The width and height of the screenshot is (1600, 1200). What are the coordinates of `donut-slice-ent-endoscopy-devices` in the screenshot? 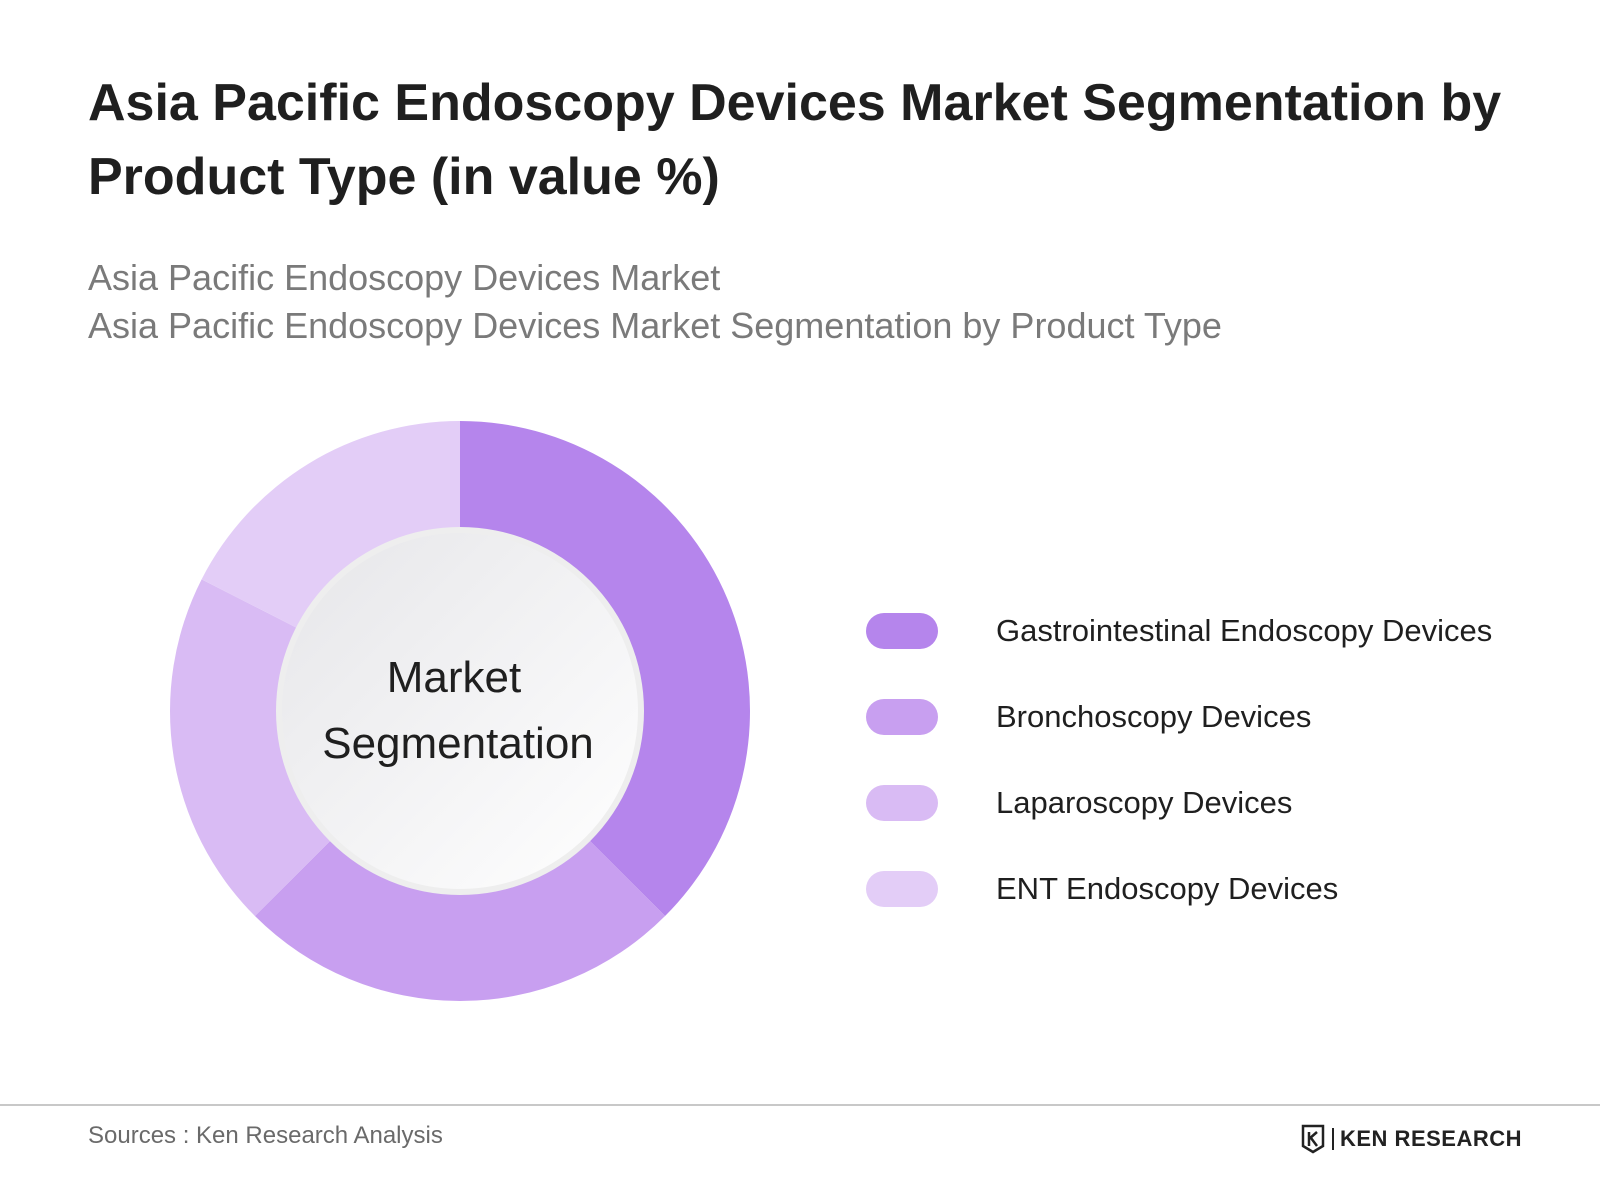 It's located at (331, 532).